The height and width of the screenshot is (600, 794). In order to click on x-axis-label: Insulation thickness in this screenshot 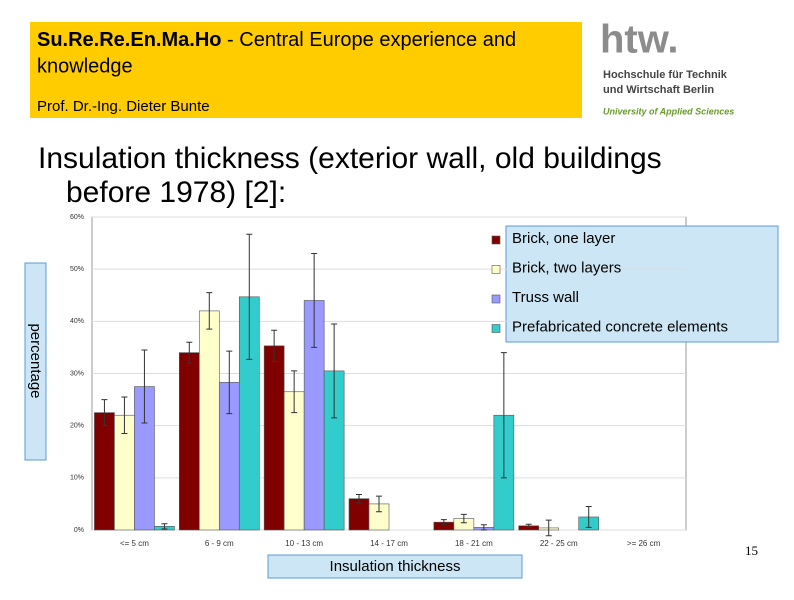, I will do `click(395, 566)`.